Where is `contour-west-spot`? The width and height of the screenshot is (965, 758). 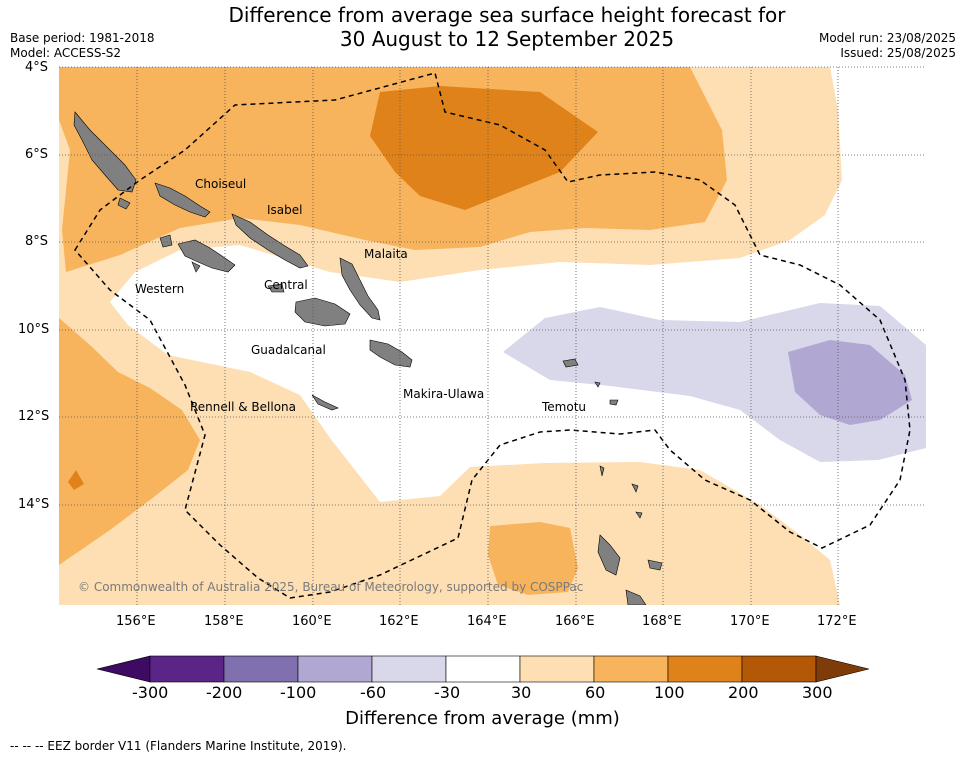
contour-west-spot is located at coordinates (76, 480).